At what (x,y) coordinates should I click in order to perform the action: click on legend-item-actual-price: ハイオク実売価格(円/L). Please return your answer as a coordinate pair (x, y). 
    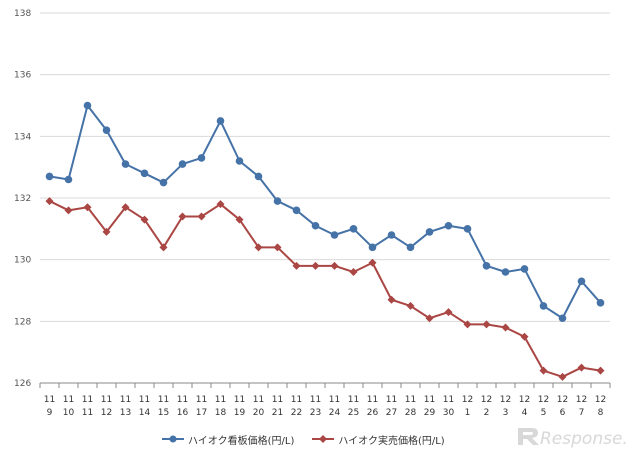
    Looking at the image, I should click on (378, 439).